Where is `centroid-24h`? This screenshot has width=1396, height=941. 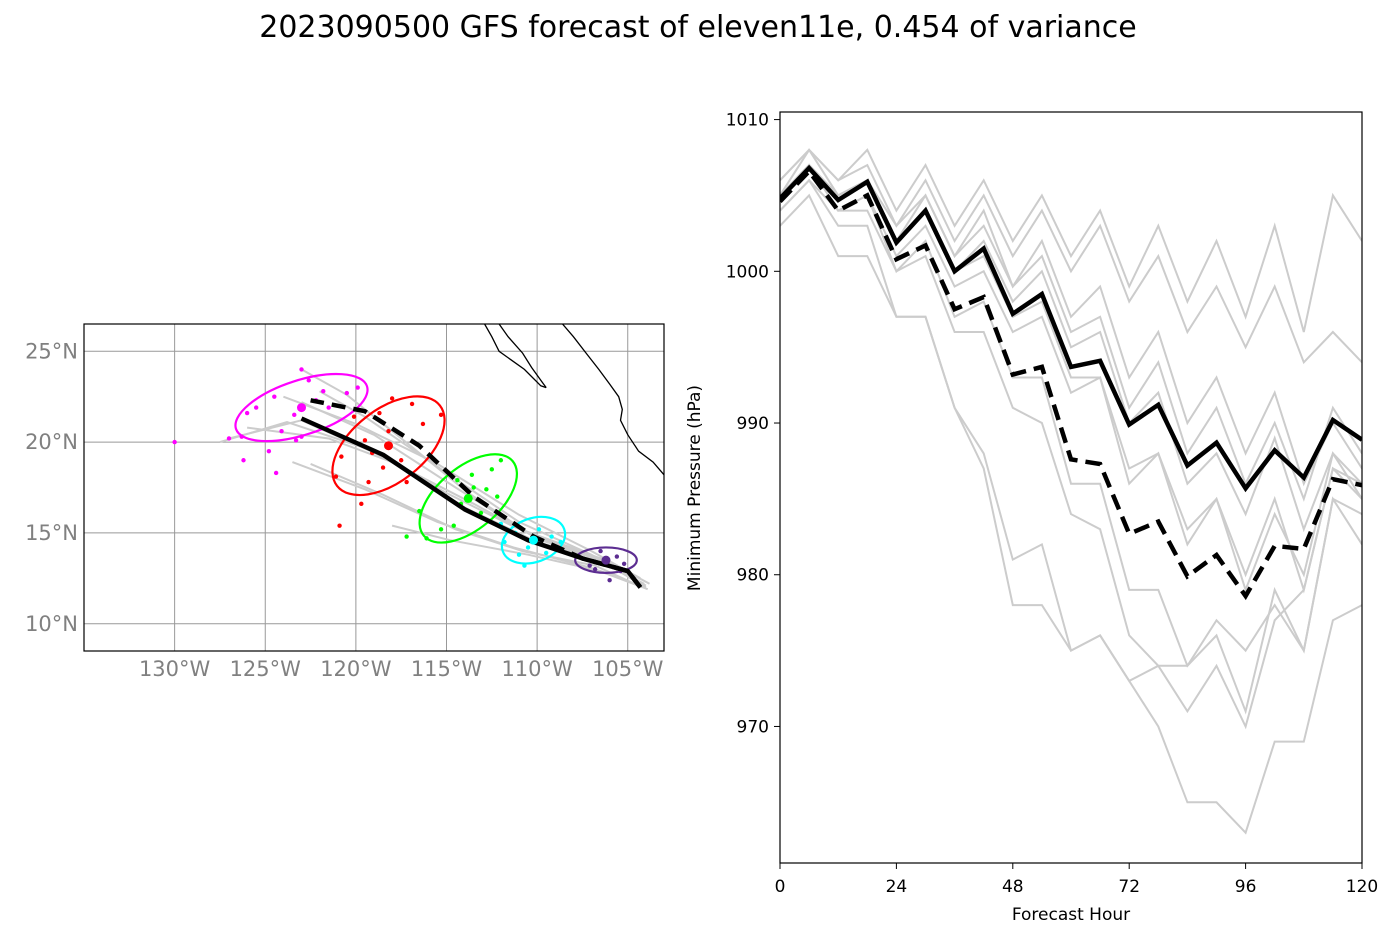 centroid-24h is located at coordinates (606, 560).